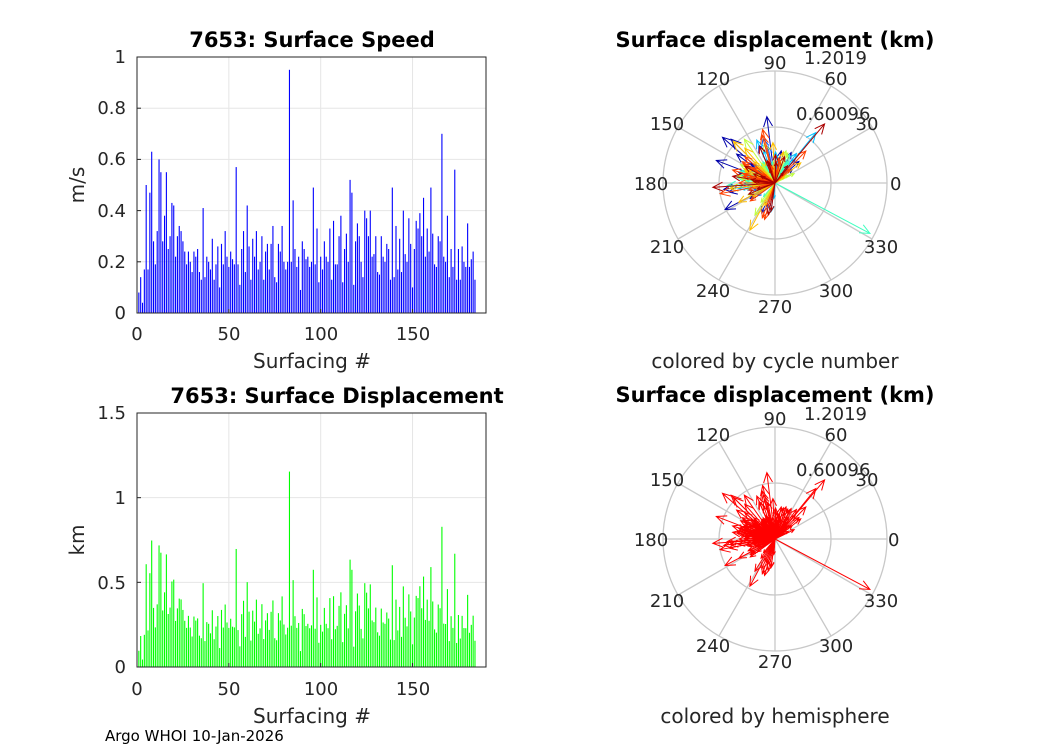 The image size is (1050, 750). What do you see at coordinates (120, 57) in the screenshot?
I see `speed-ytick-1: 1` at bounding box center [120, 57].